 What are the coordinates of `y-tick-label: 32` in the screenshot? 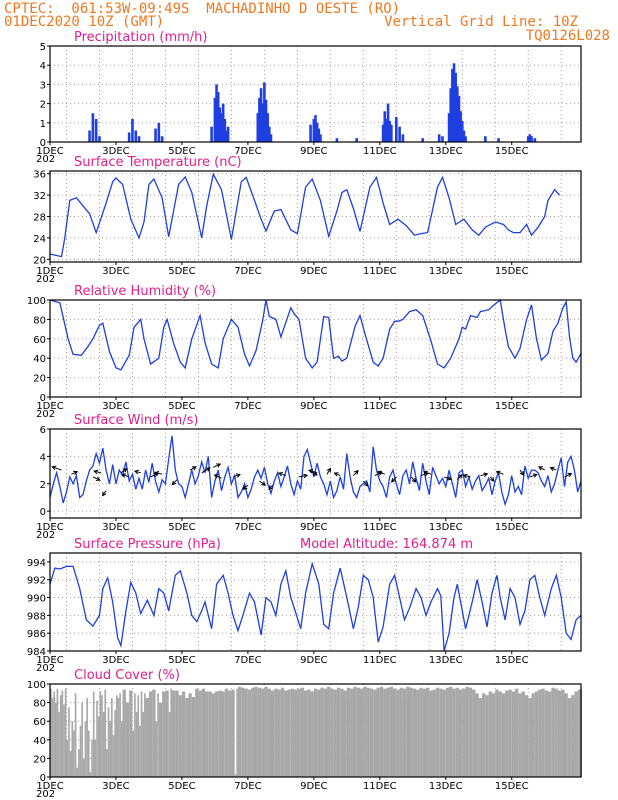 It's located at (39, 196).